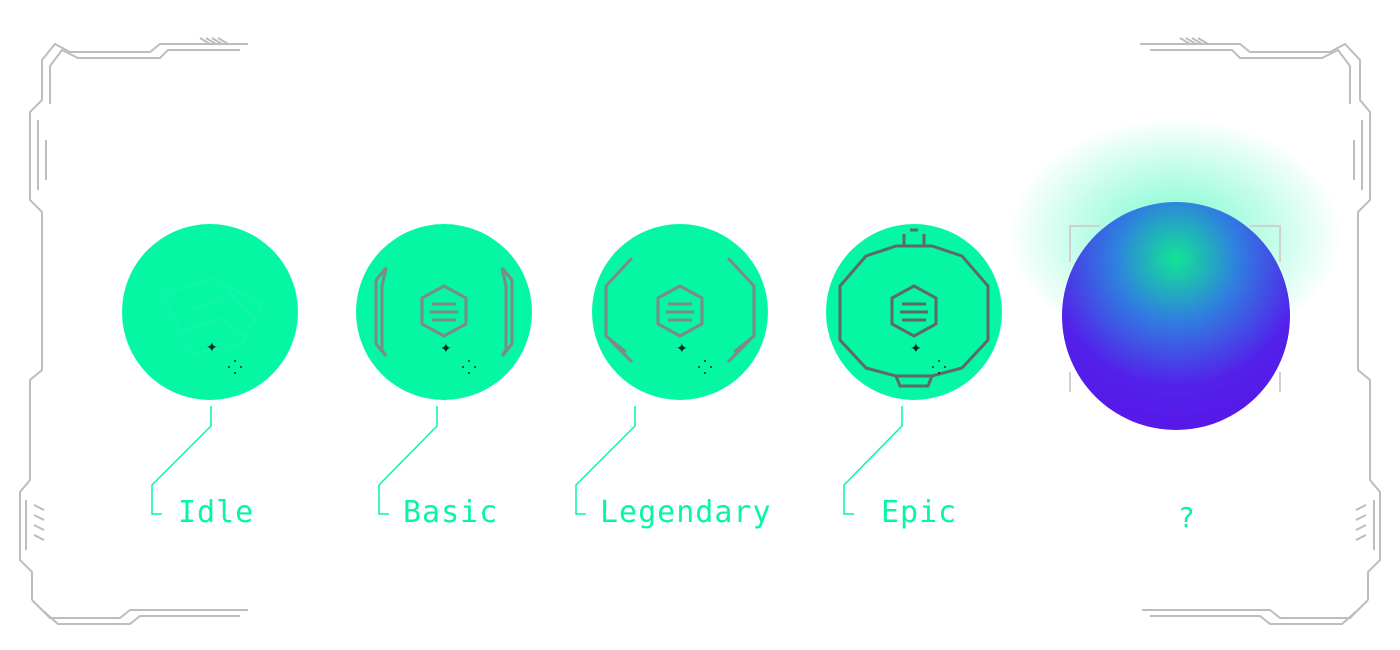 The width and height of the screenshot is (1400, 650). Describe the element at coordinates (686, 512) in the screenshot. I see `tier-label-legendary: Legendary` at that location.